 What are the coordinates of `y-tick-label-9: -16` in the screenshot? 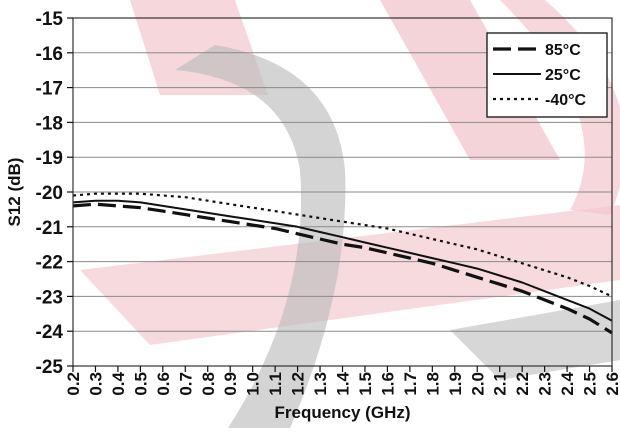 It's located at (49, 54).